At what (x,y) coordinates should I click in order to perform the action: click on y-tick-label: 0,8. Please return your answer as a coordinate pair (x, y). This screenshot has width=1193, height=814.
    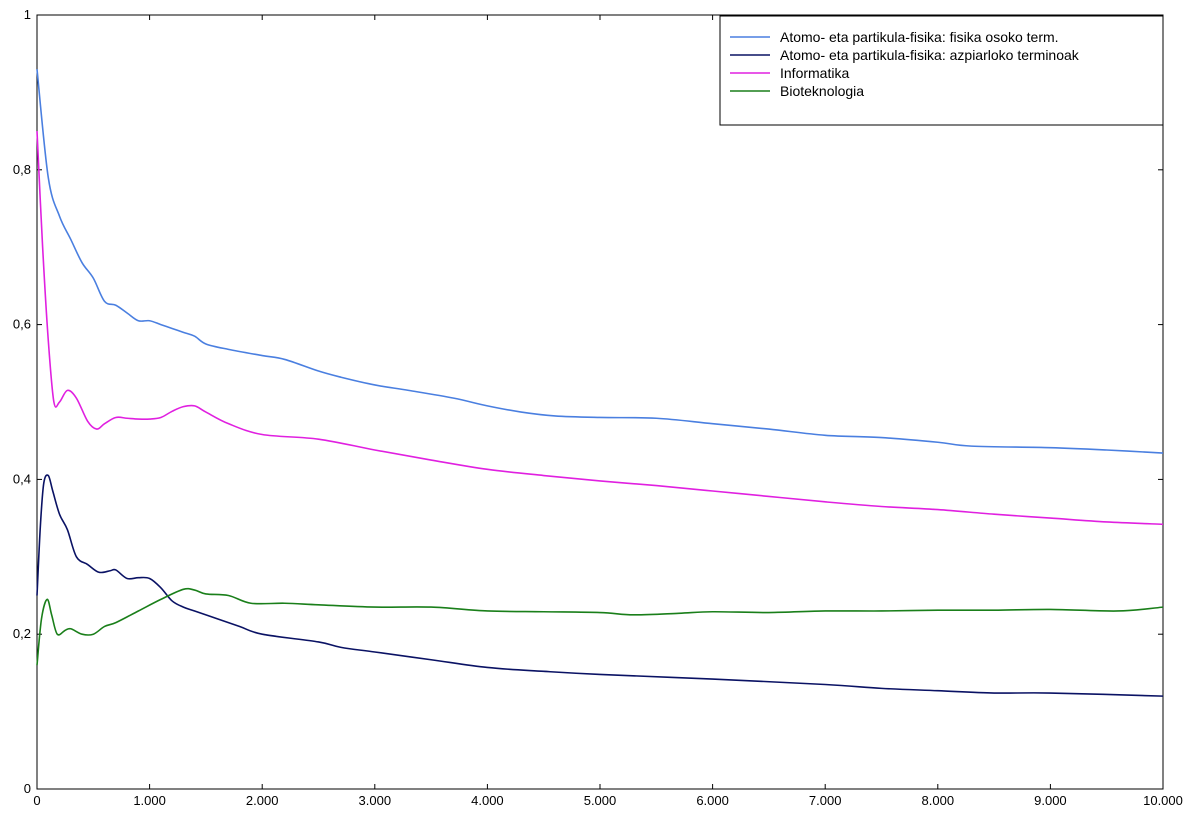
    Looking at the image, I should click on (22, 169).